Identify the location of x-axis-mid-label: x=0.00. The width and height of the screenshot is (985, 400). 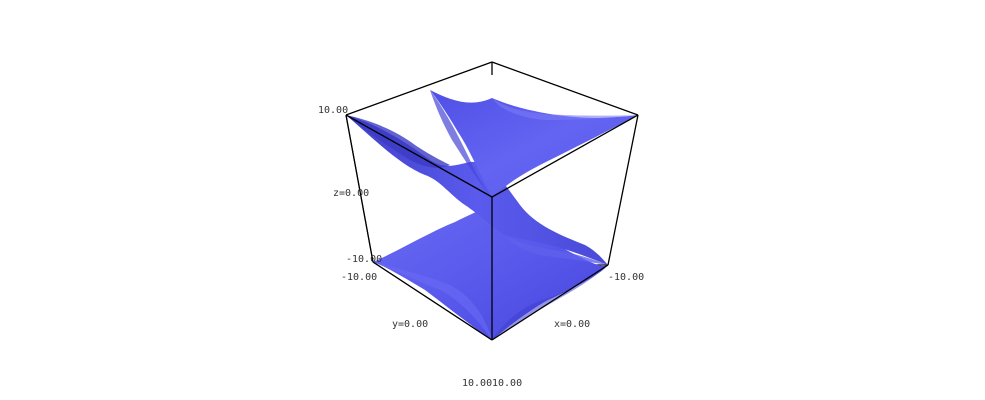
(572, 324).